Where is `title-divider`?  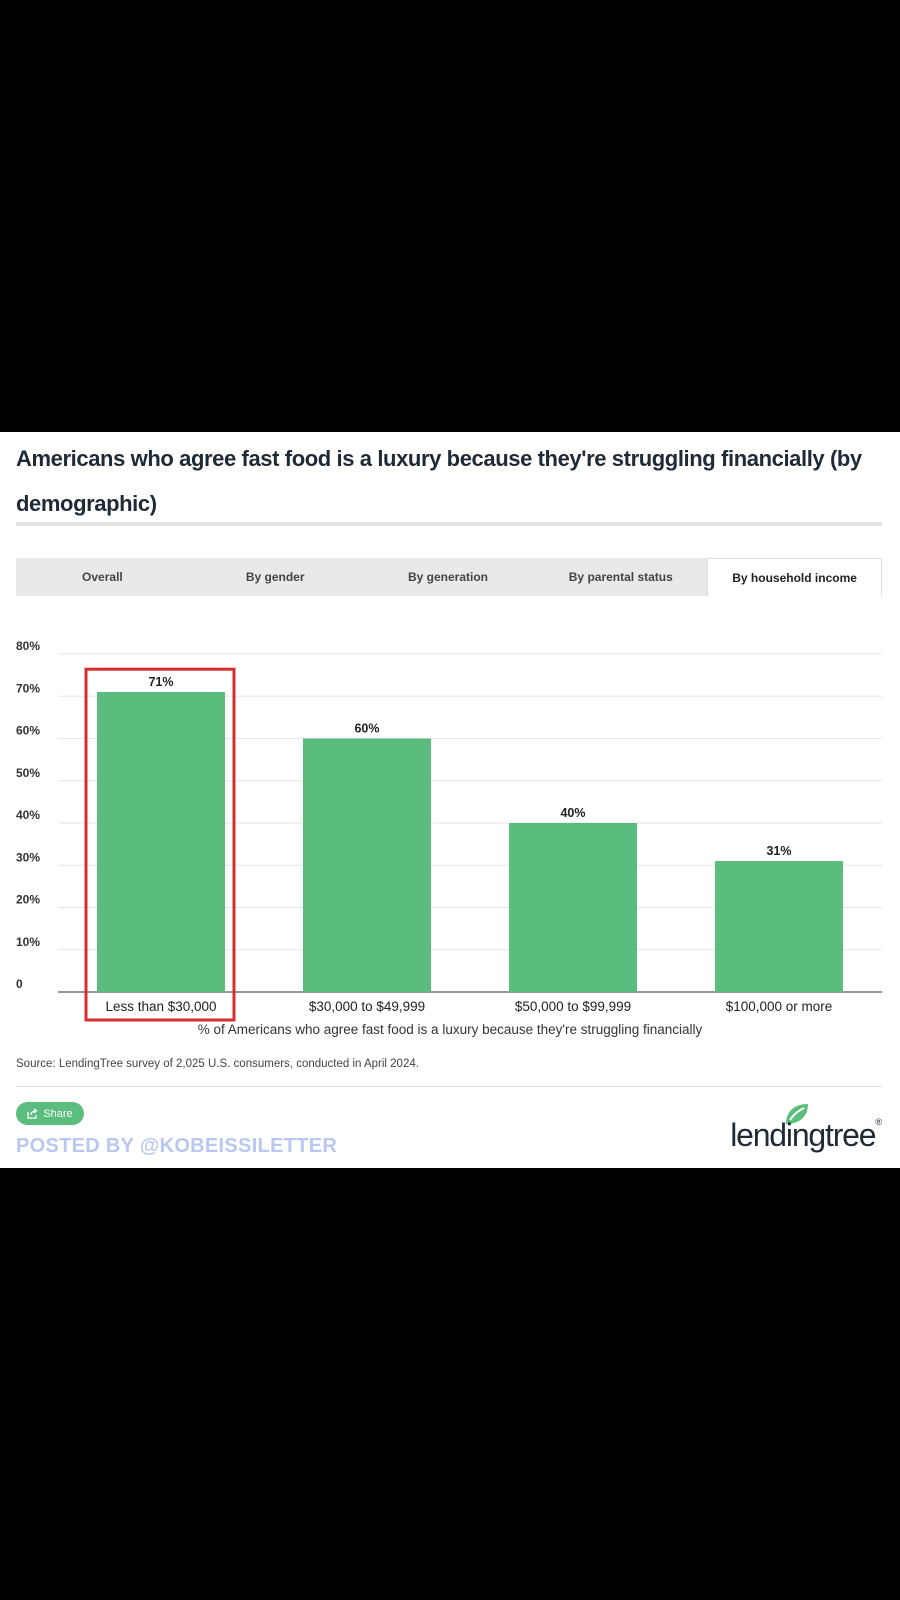 title-divider is located at coordinates (449, 524).